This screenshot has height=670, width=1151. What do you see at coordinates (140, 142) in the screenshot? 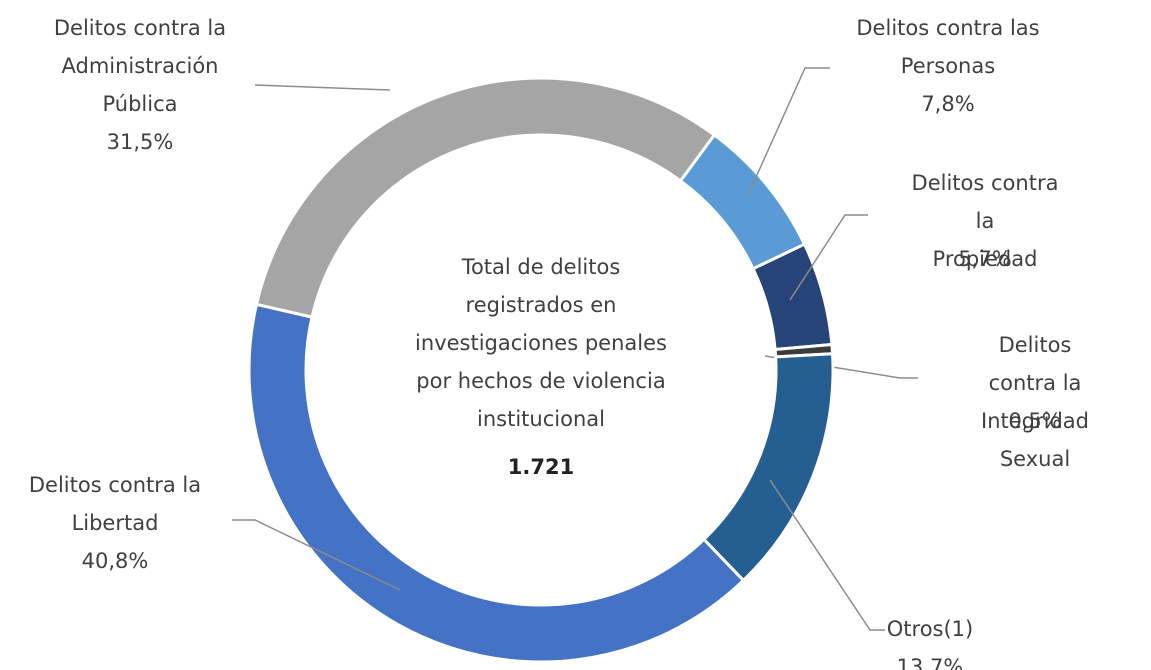
I see `value-label: 31,5%` at bounding box center [140, 142].